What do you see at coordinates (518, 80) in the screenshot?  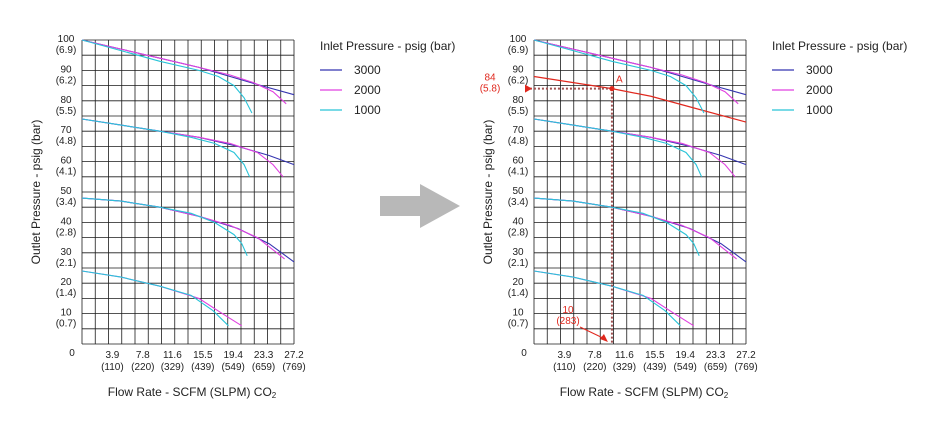 I see `y-tick-label-bar: (6.2)` at bounding box center [518, 80].